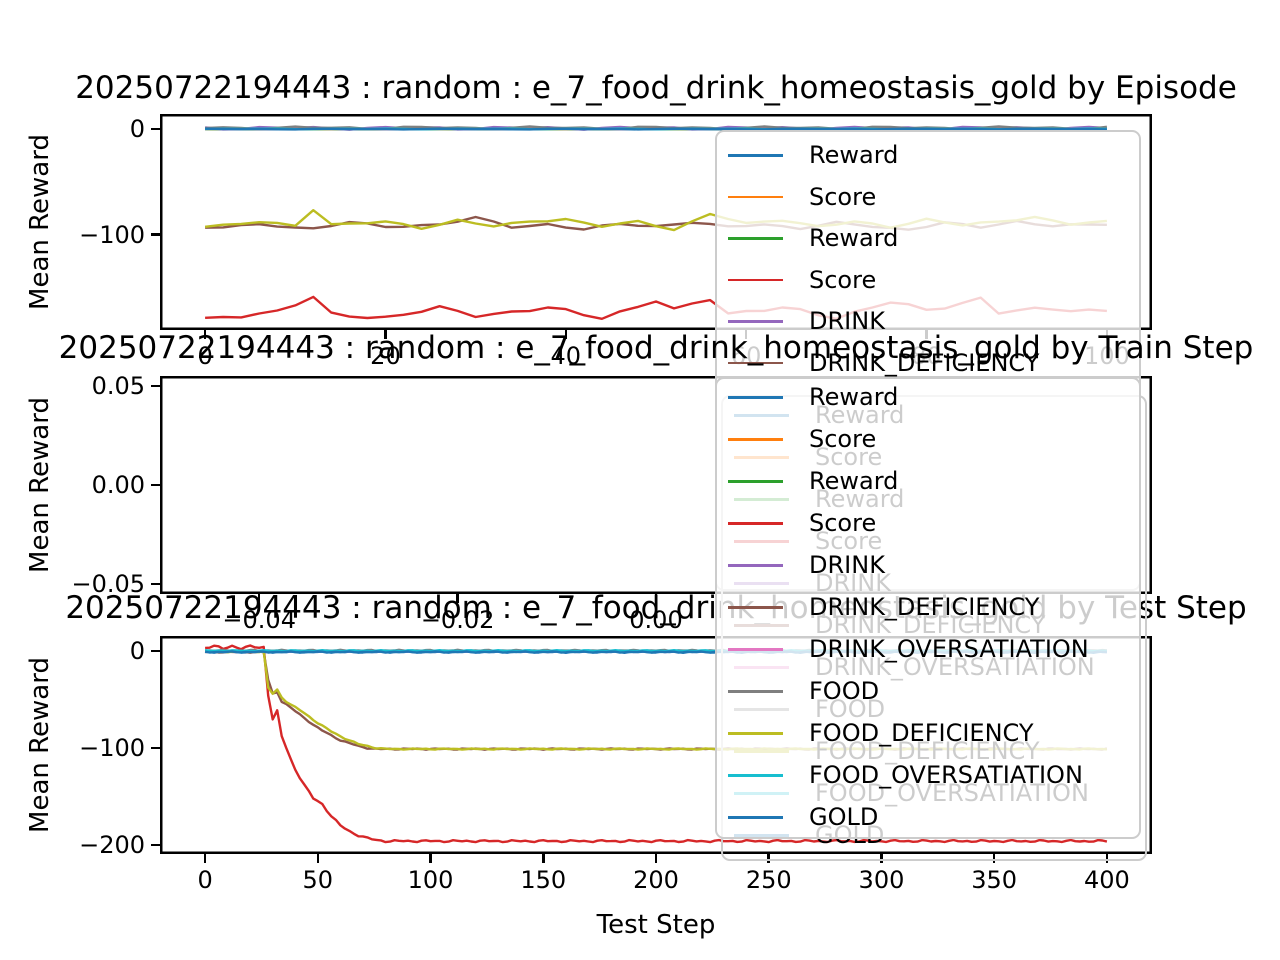 This screenshot has width=1280, height=960. I want to click on xtick-label: 50, so click(318, 880).